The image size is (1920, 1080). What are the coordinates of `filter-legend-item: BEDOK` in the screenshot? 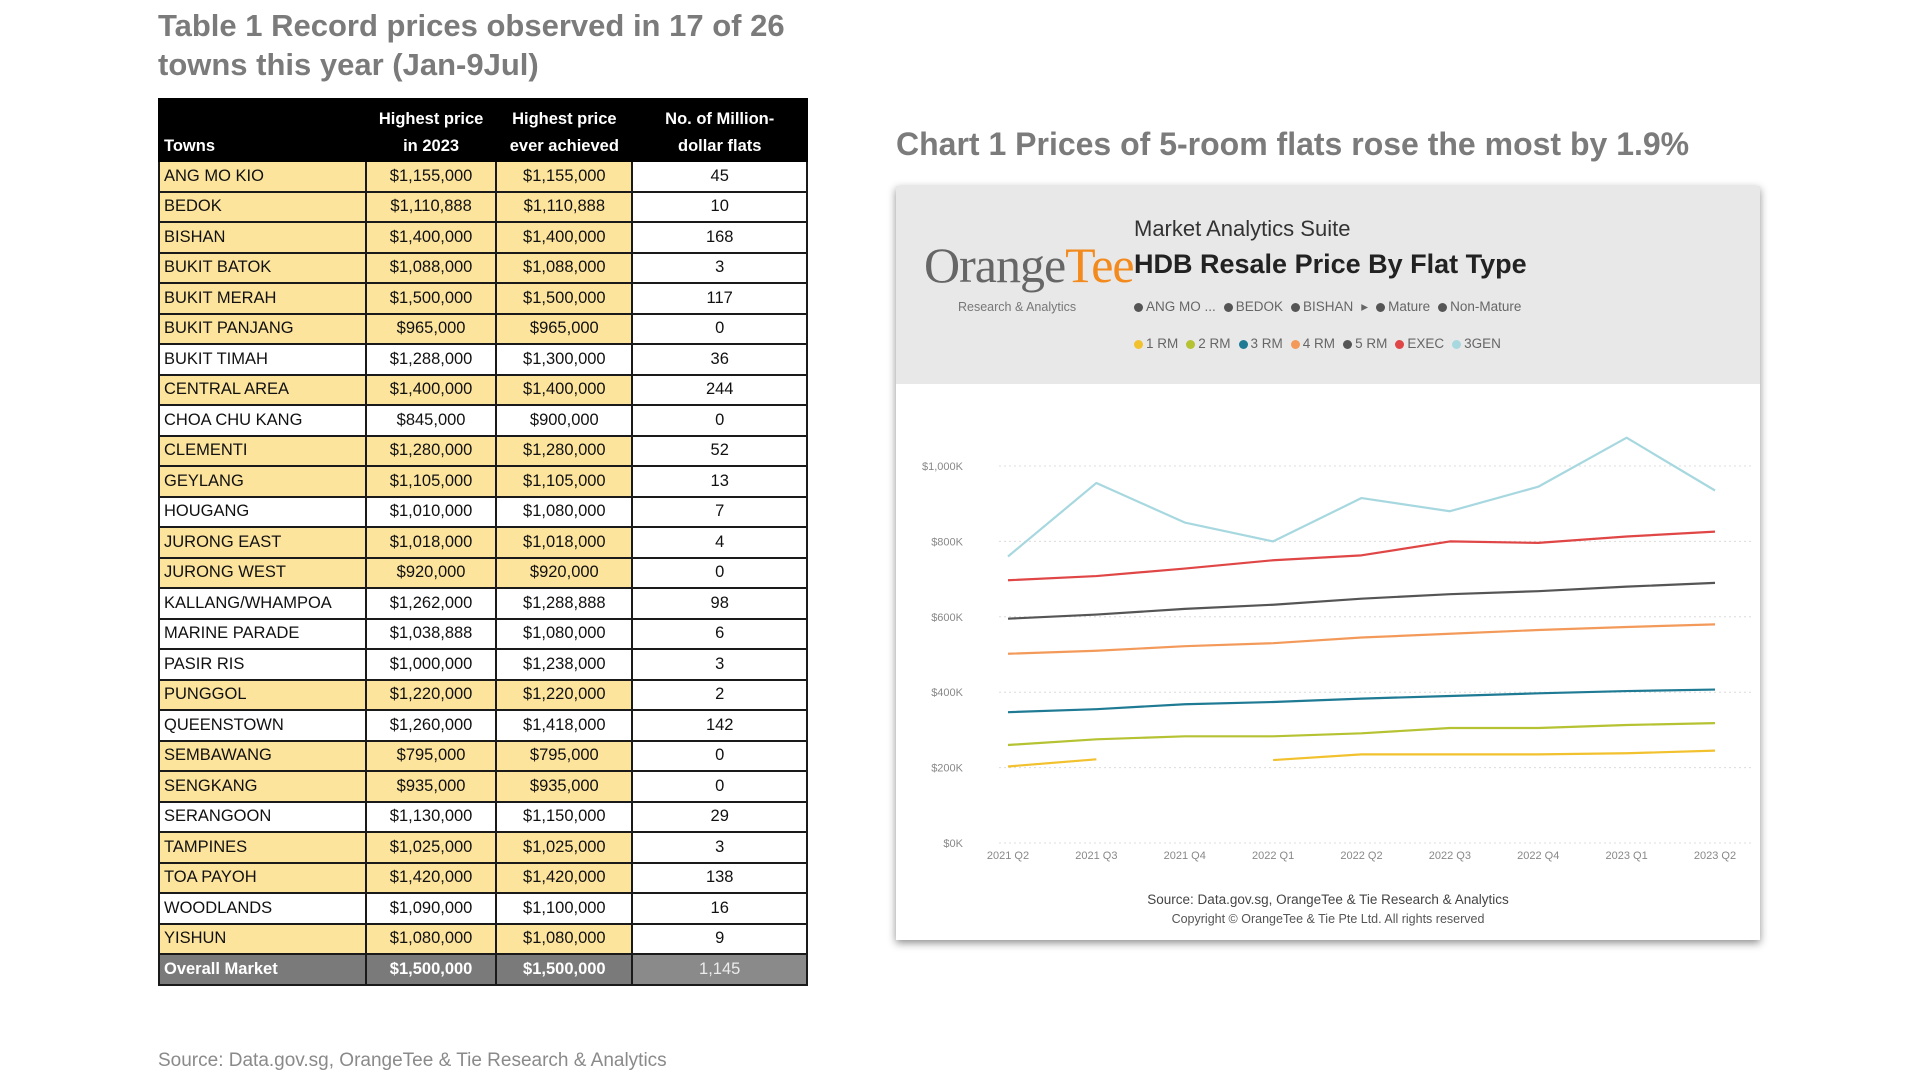 It's located at (1253, 306).